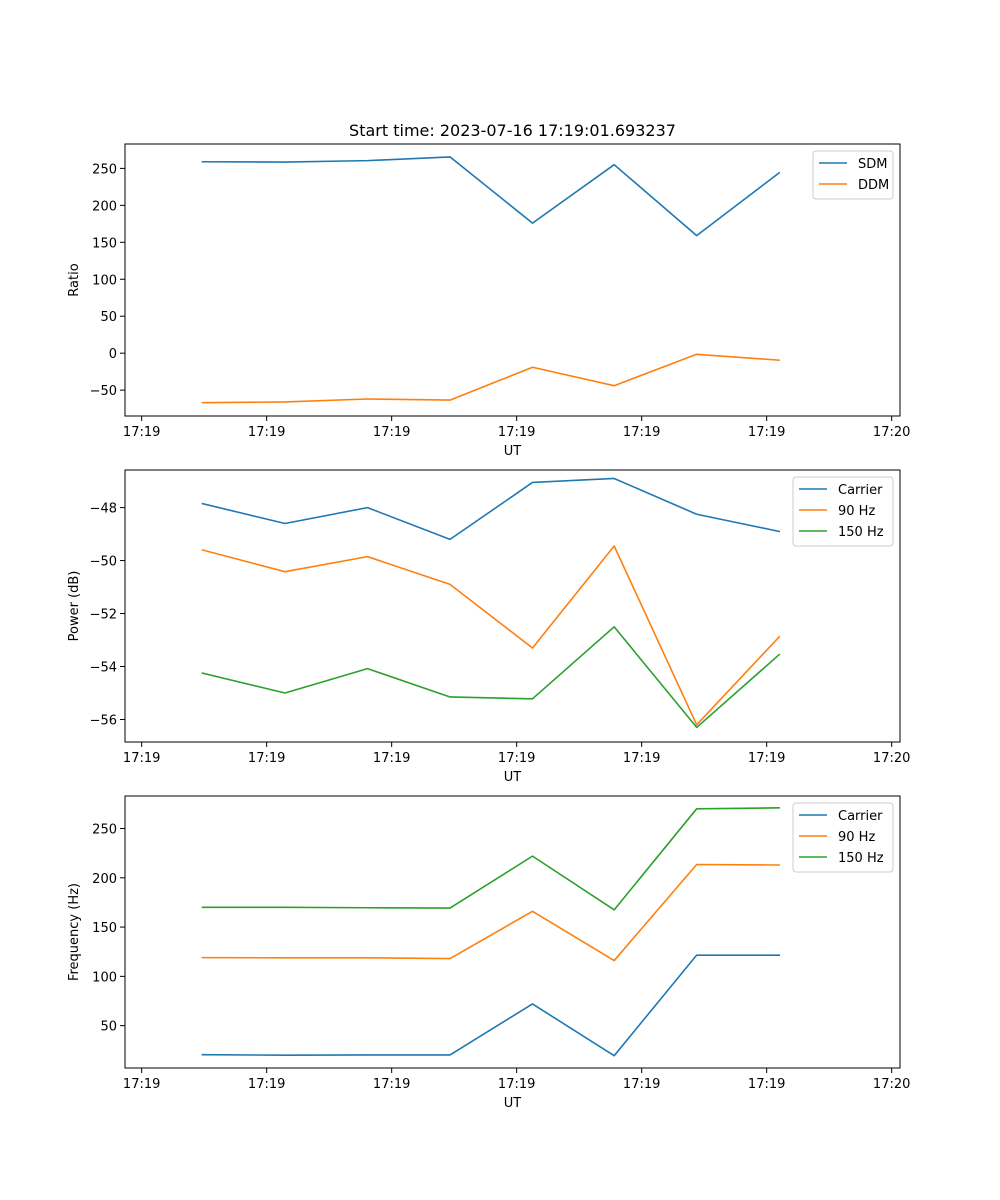 This screenshot has height=1200, width=1000. What do you see at coordinates (74, 932) in the screenshot?
I see `y-axis-label: Frequency (Hz)` at bounding box center [74, 932].